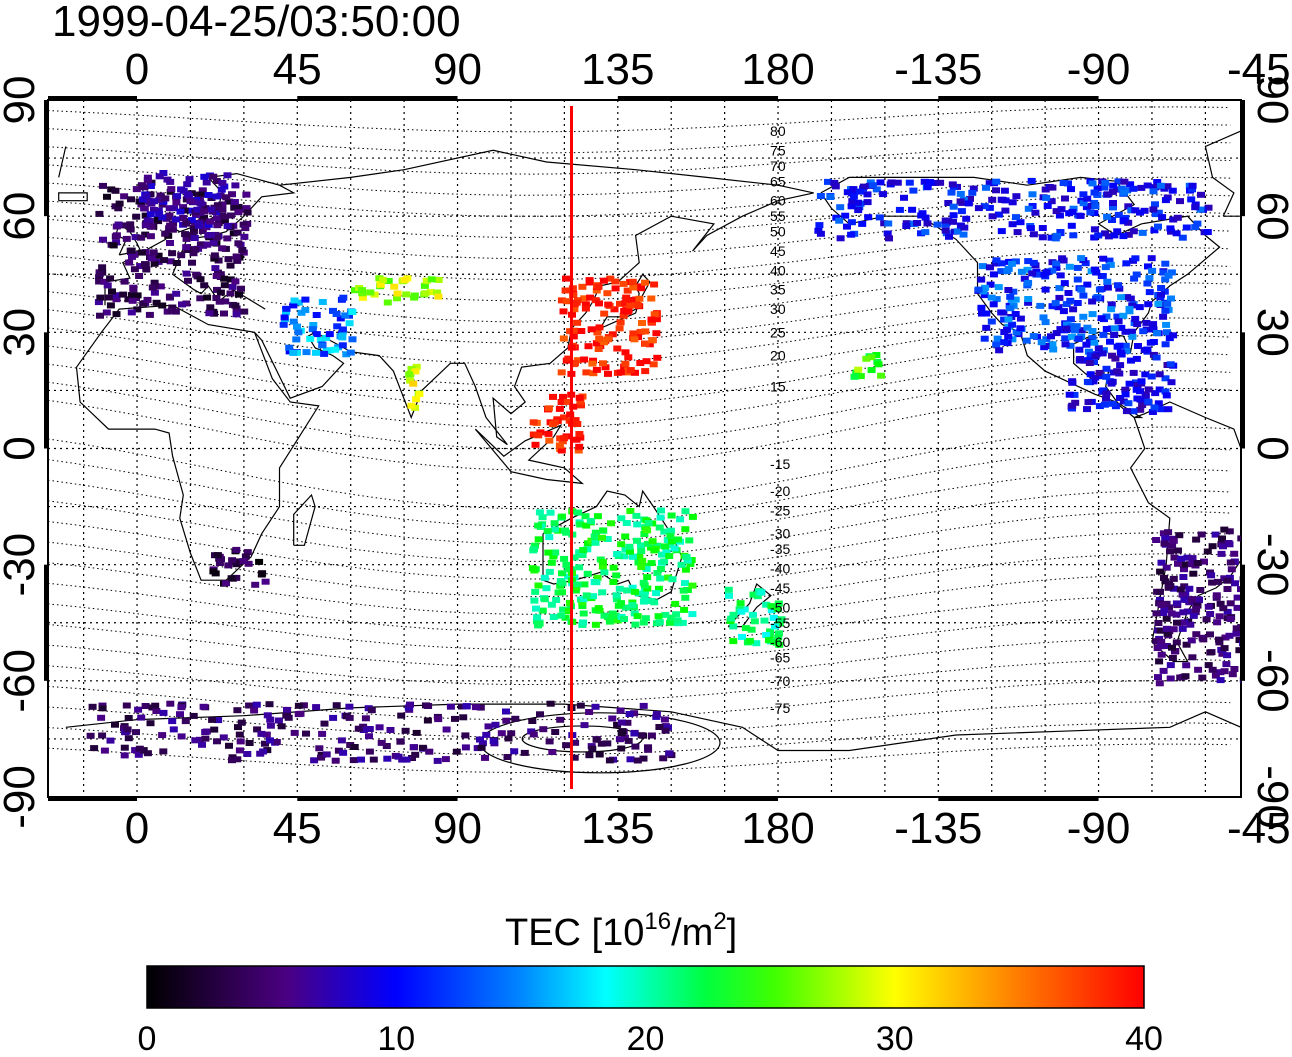 Image resolution: width=1292 pixels, height=1057 pixels. I want to click on coastline, so click(73, 197).